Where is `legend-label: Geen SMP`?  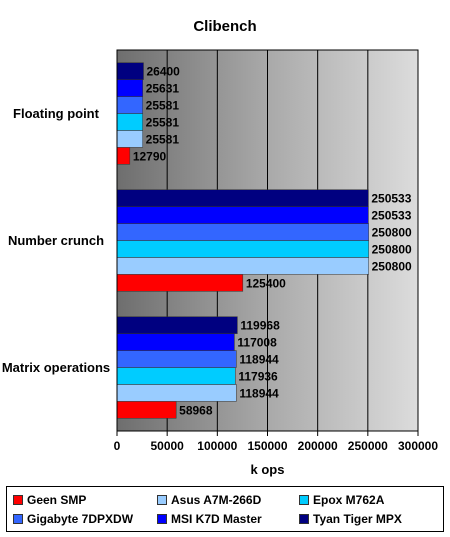 legend-label: Geen SMP is located at coordinates (57, 500).